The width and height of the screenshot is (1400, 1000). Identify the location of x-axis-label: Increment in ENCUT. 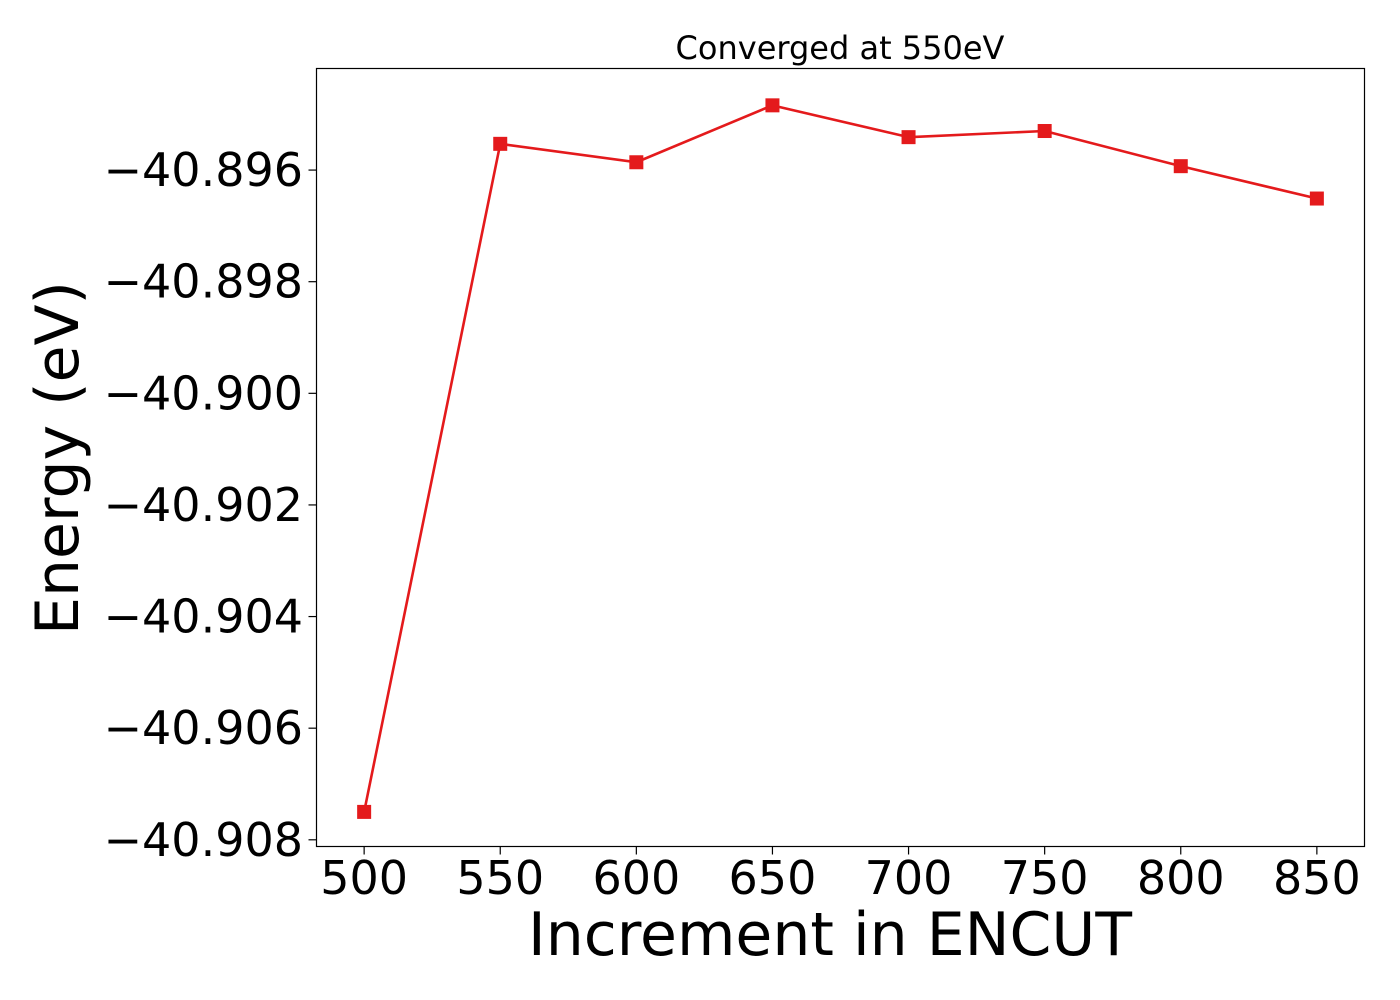
(830, 935).